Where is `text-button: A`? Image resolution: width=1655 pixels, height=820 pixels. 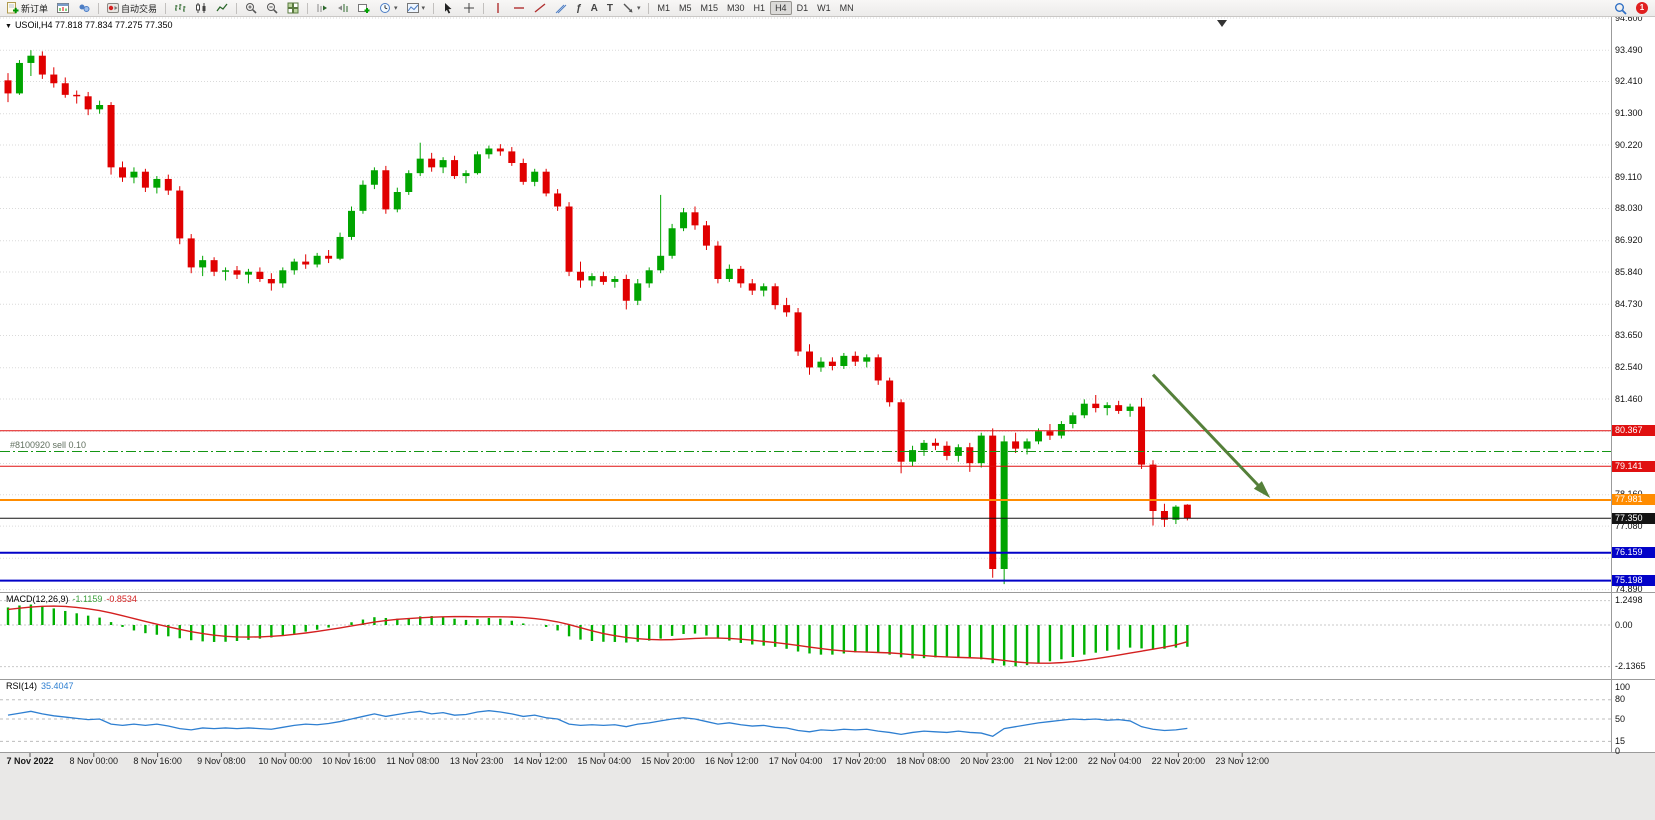 text-button: A is located at coordinates (594, 8).